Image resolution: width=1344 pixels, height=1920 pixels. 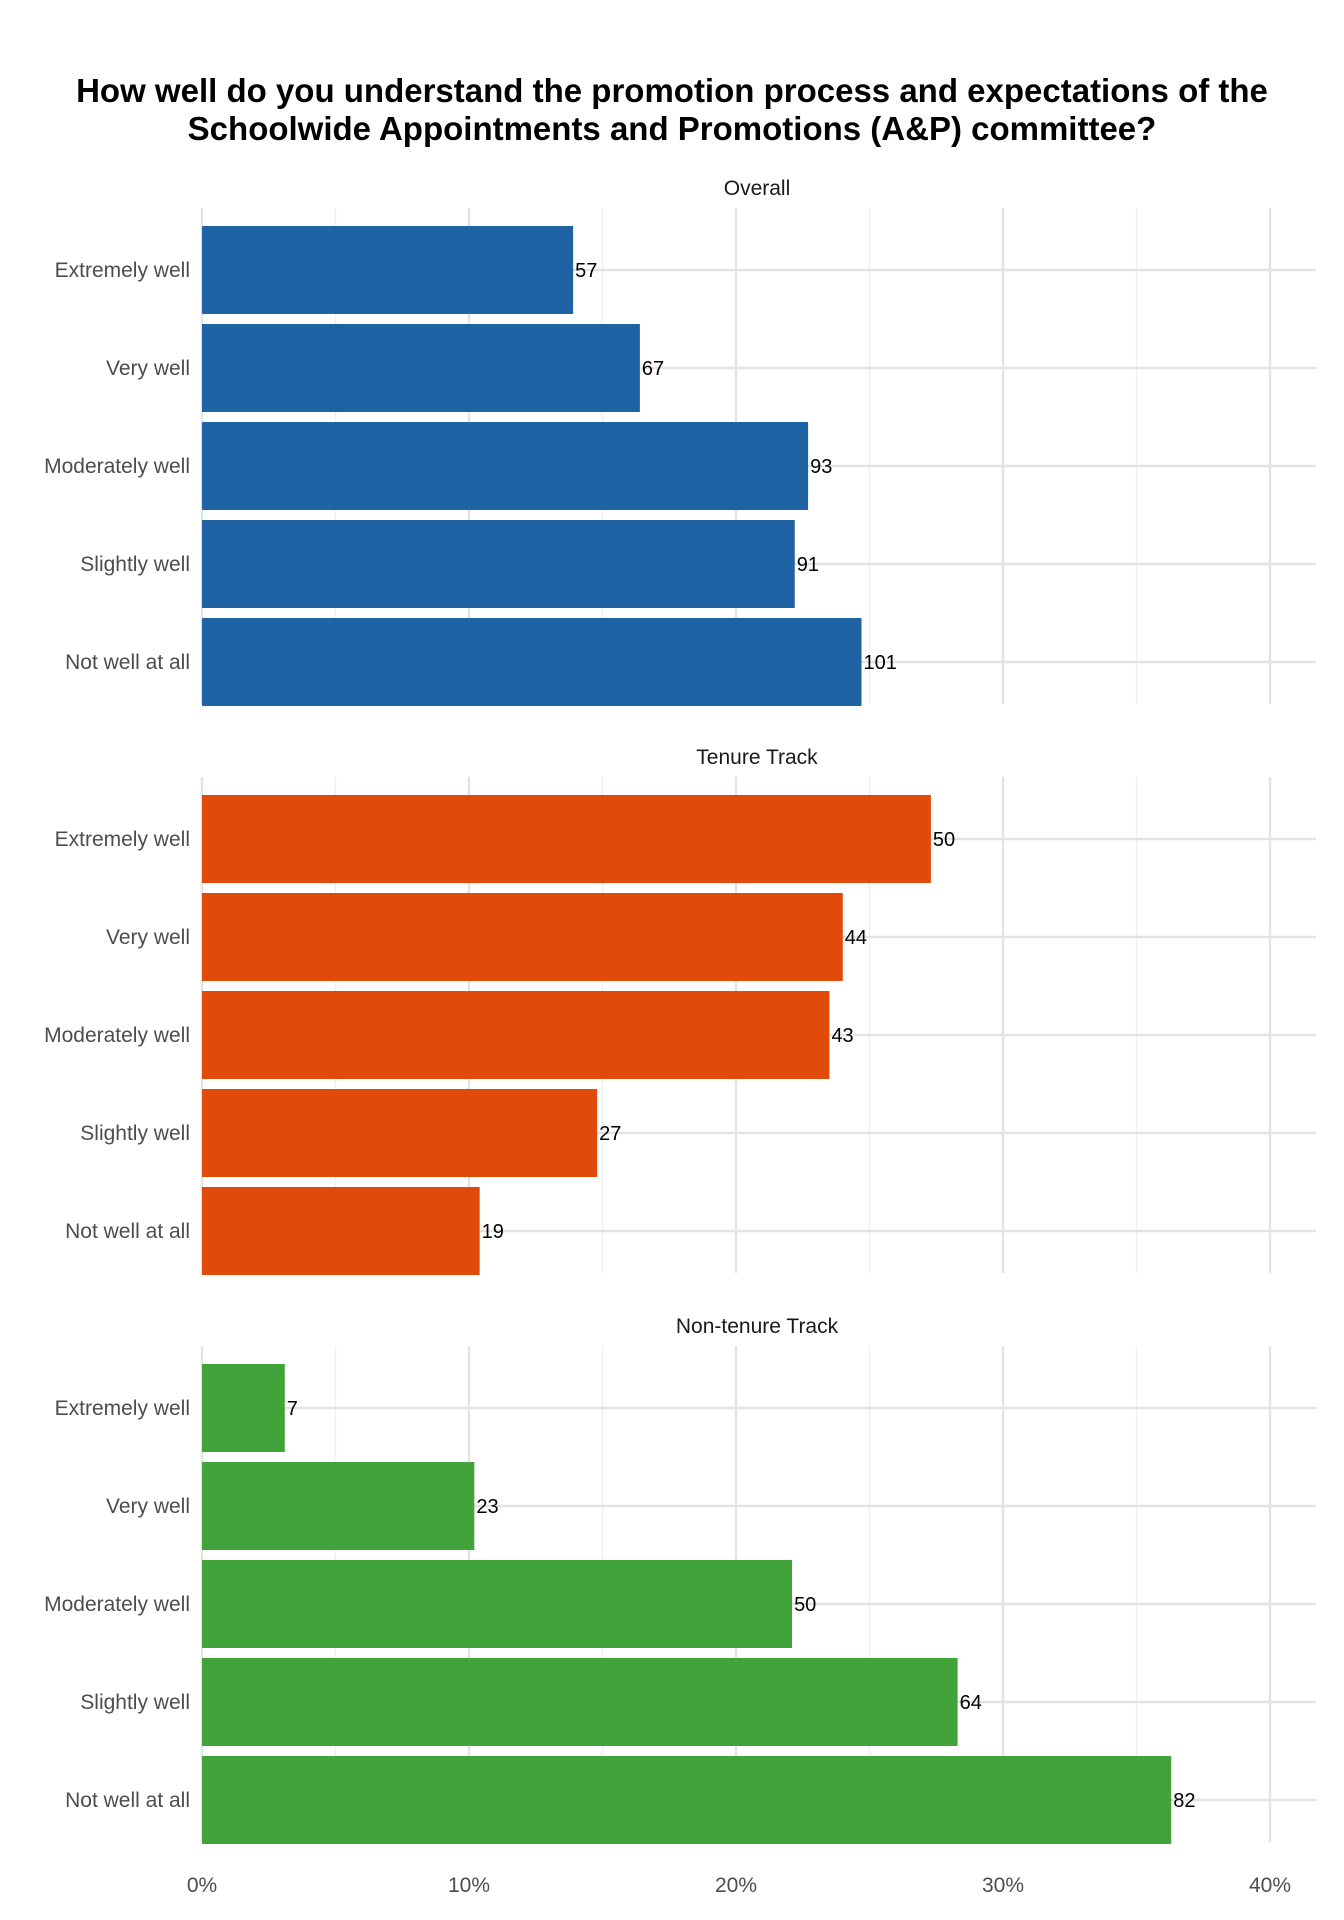 What do you see at coordinates (757, 188) in the screenshot?
I see `facet-label-overall: Overall` at bounding box center [757, 188].